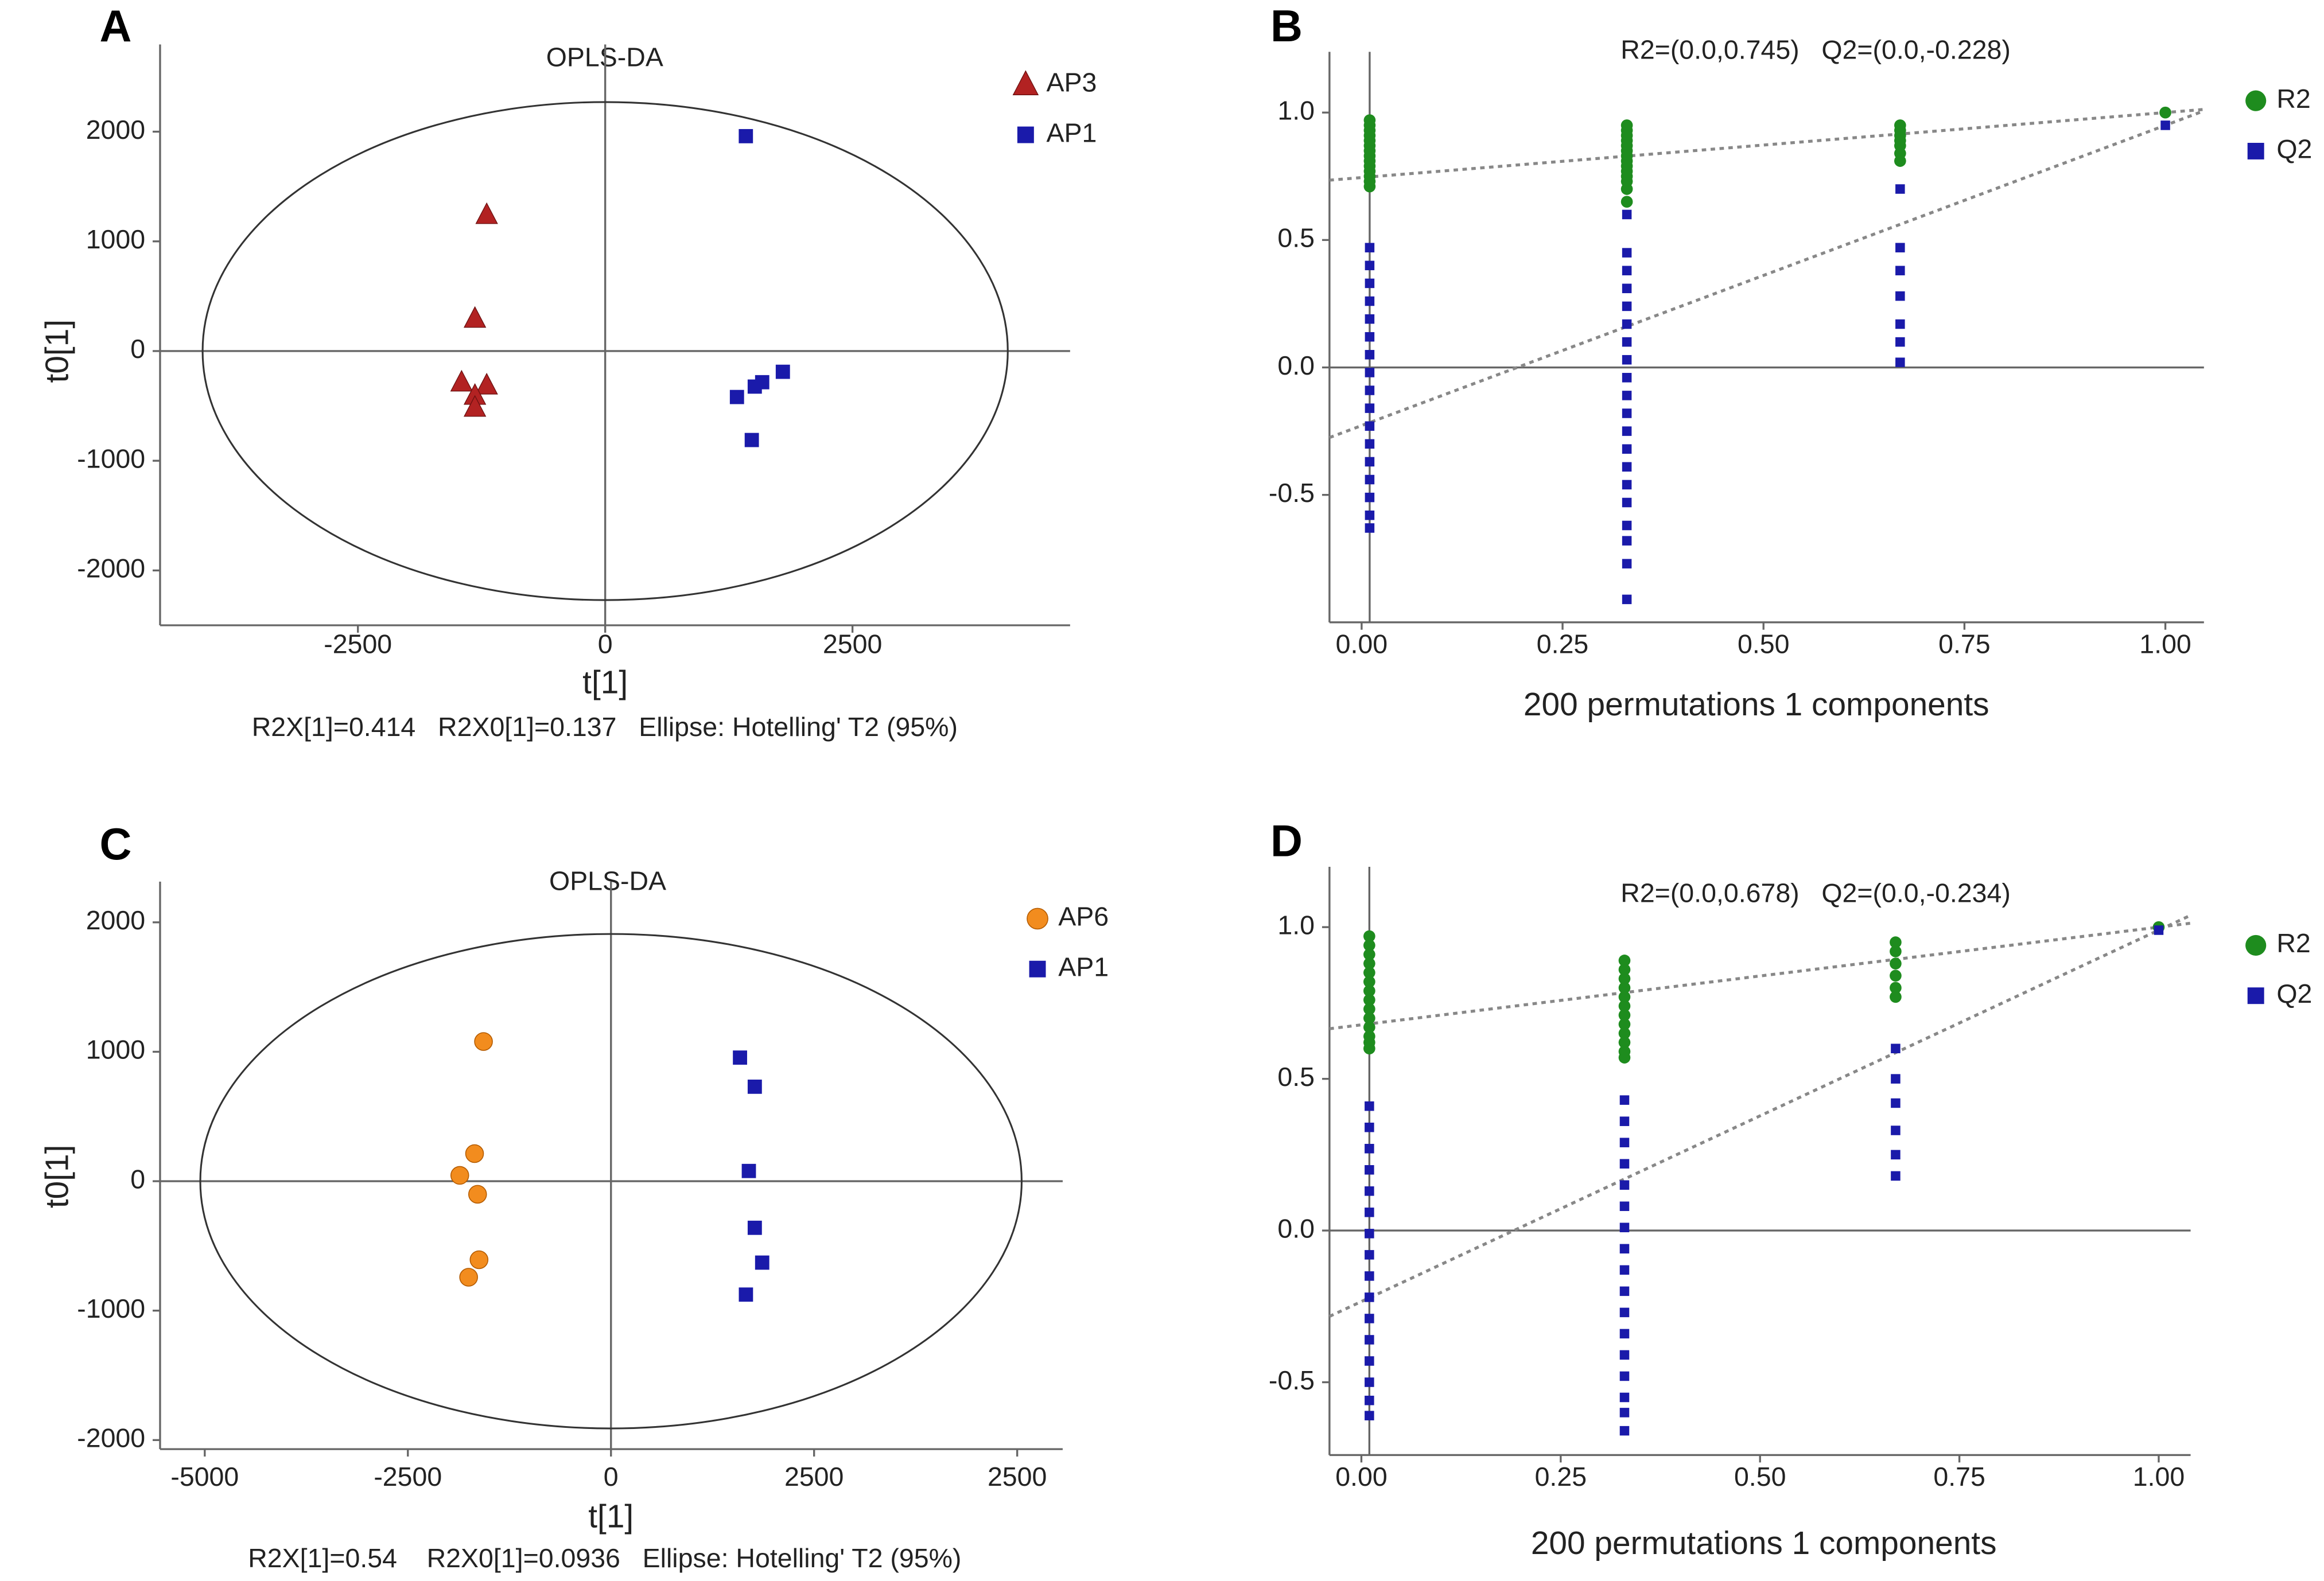 This screenshot has height=1581, width=2324. I want to click on regression-line, so click(1766, 274).